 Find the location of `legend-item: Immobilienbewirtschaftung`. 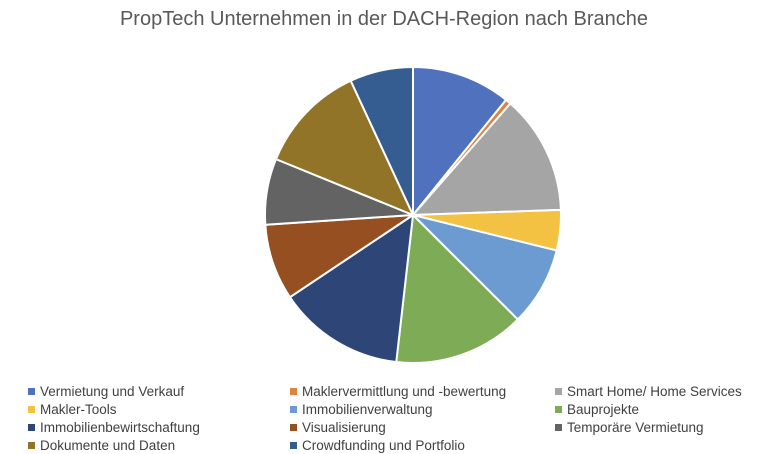

legend-item: Immobilienbewirtschaftung is located at coordinates (159, 427).